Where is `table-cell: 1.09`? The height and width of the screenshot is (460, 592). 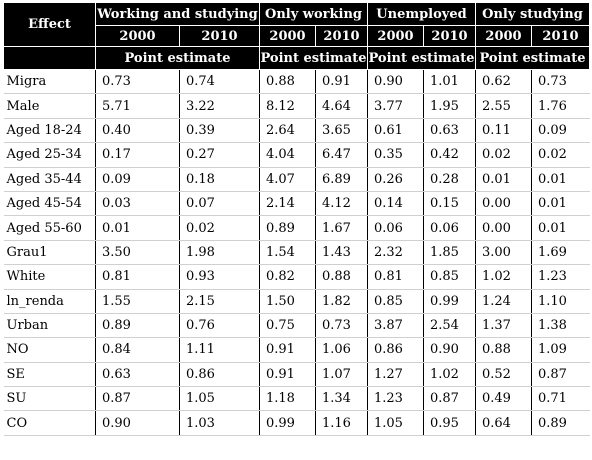
table-cell: 1.09 is located at coordinates (560, 350).